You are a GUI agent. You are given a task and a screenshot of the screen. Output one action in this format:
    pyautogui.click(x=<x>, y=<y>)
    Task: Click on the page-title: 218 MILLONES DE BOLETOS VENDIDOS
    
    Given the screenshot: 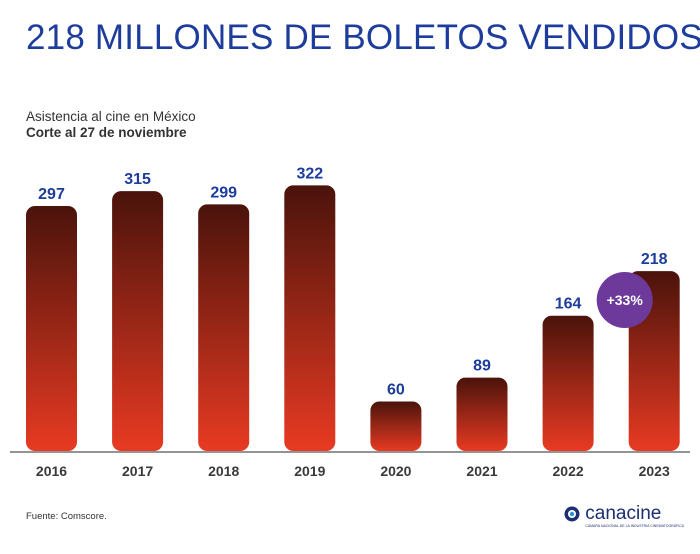 What is the action you would take?
    pyautogui.click(x=363, y=37)
    